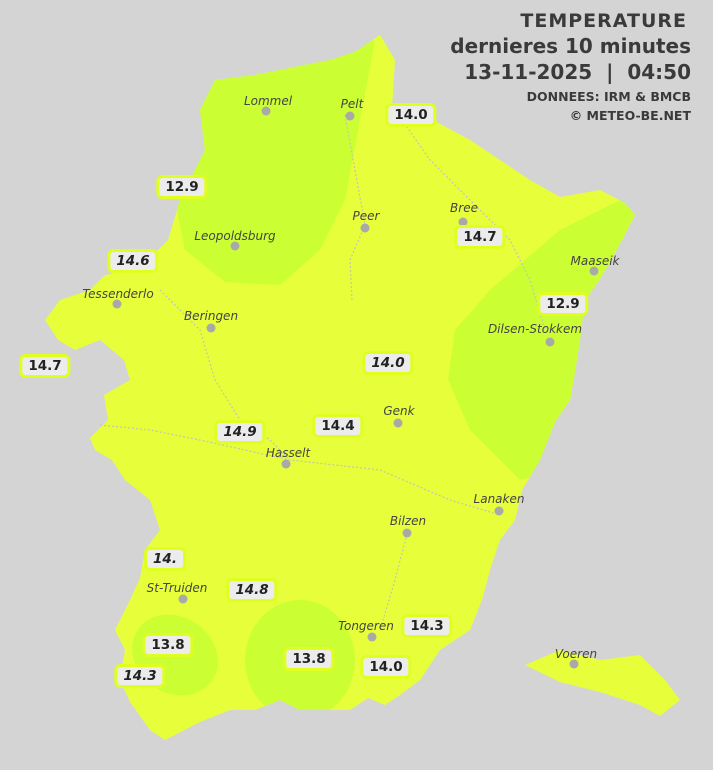 Image resolution: width=713 pixels, height=770 pixels. Describe the element at coordinates (177, 588) in the screenshot. I see `town-label: St-Truiden` at that location.